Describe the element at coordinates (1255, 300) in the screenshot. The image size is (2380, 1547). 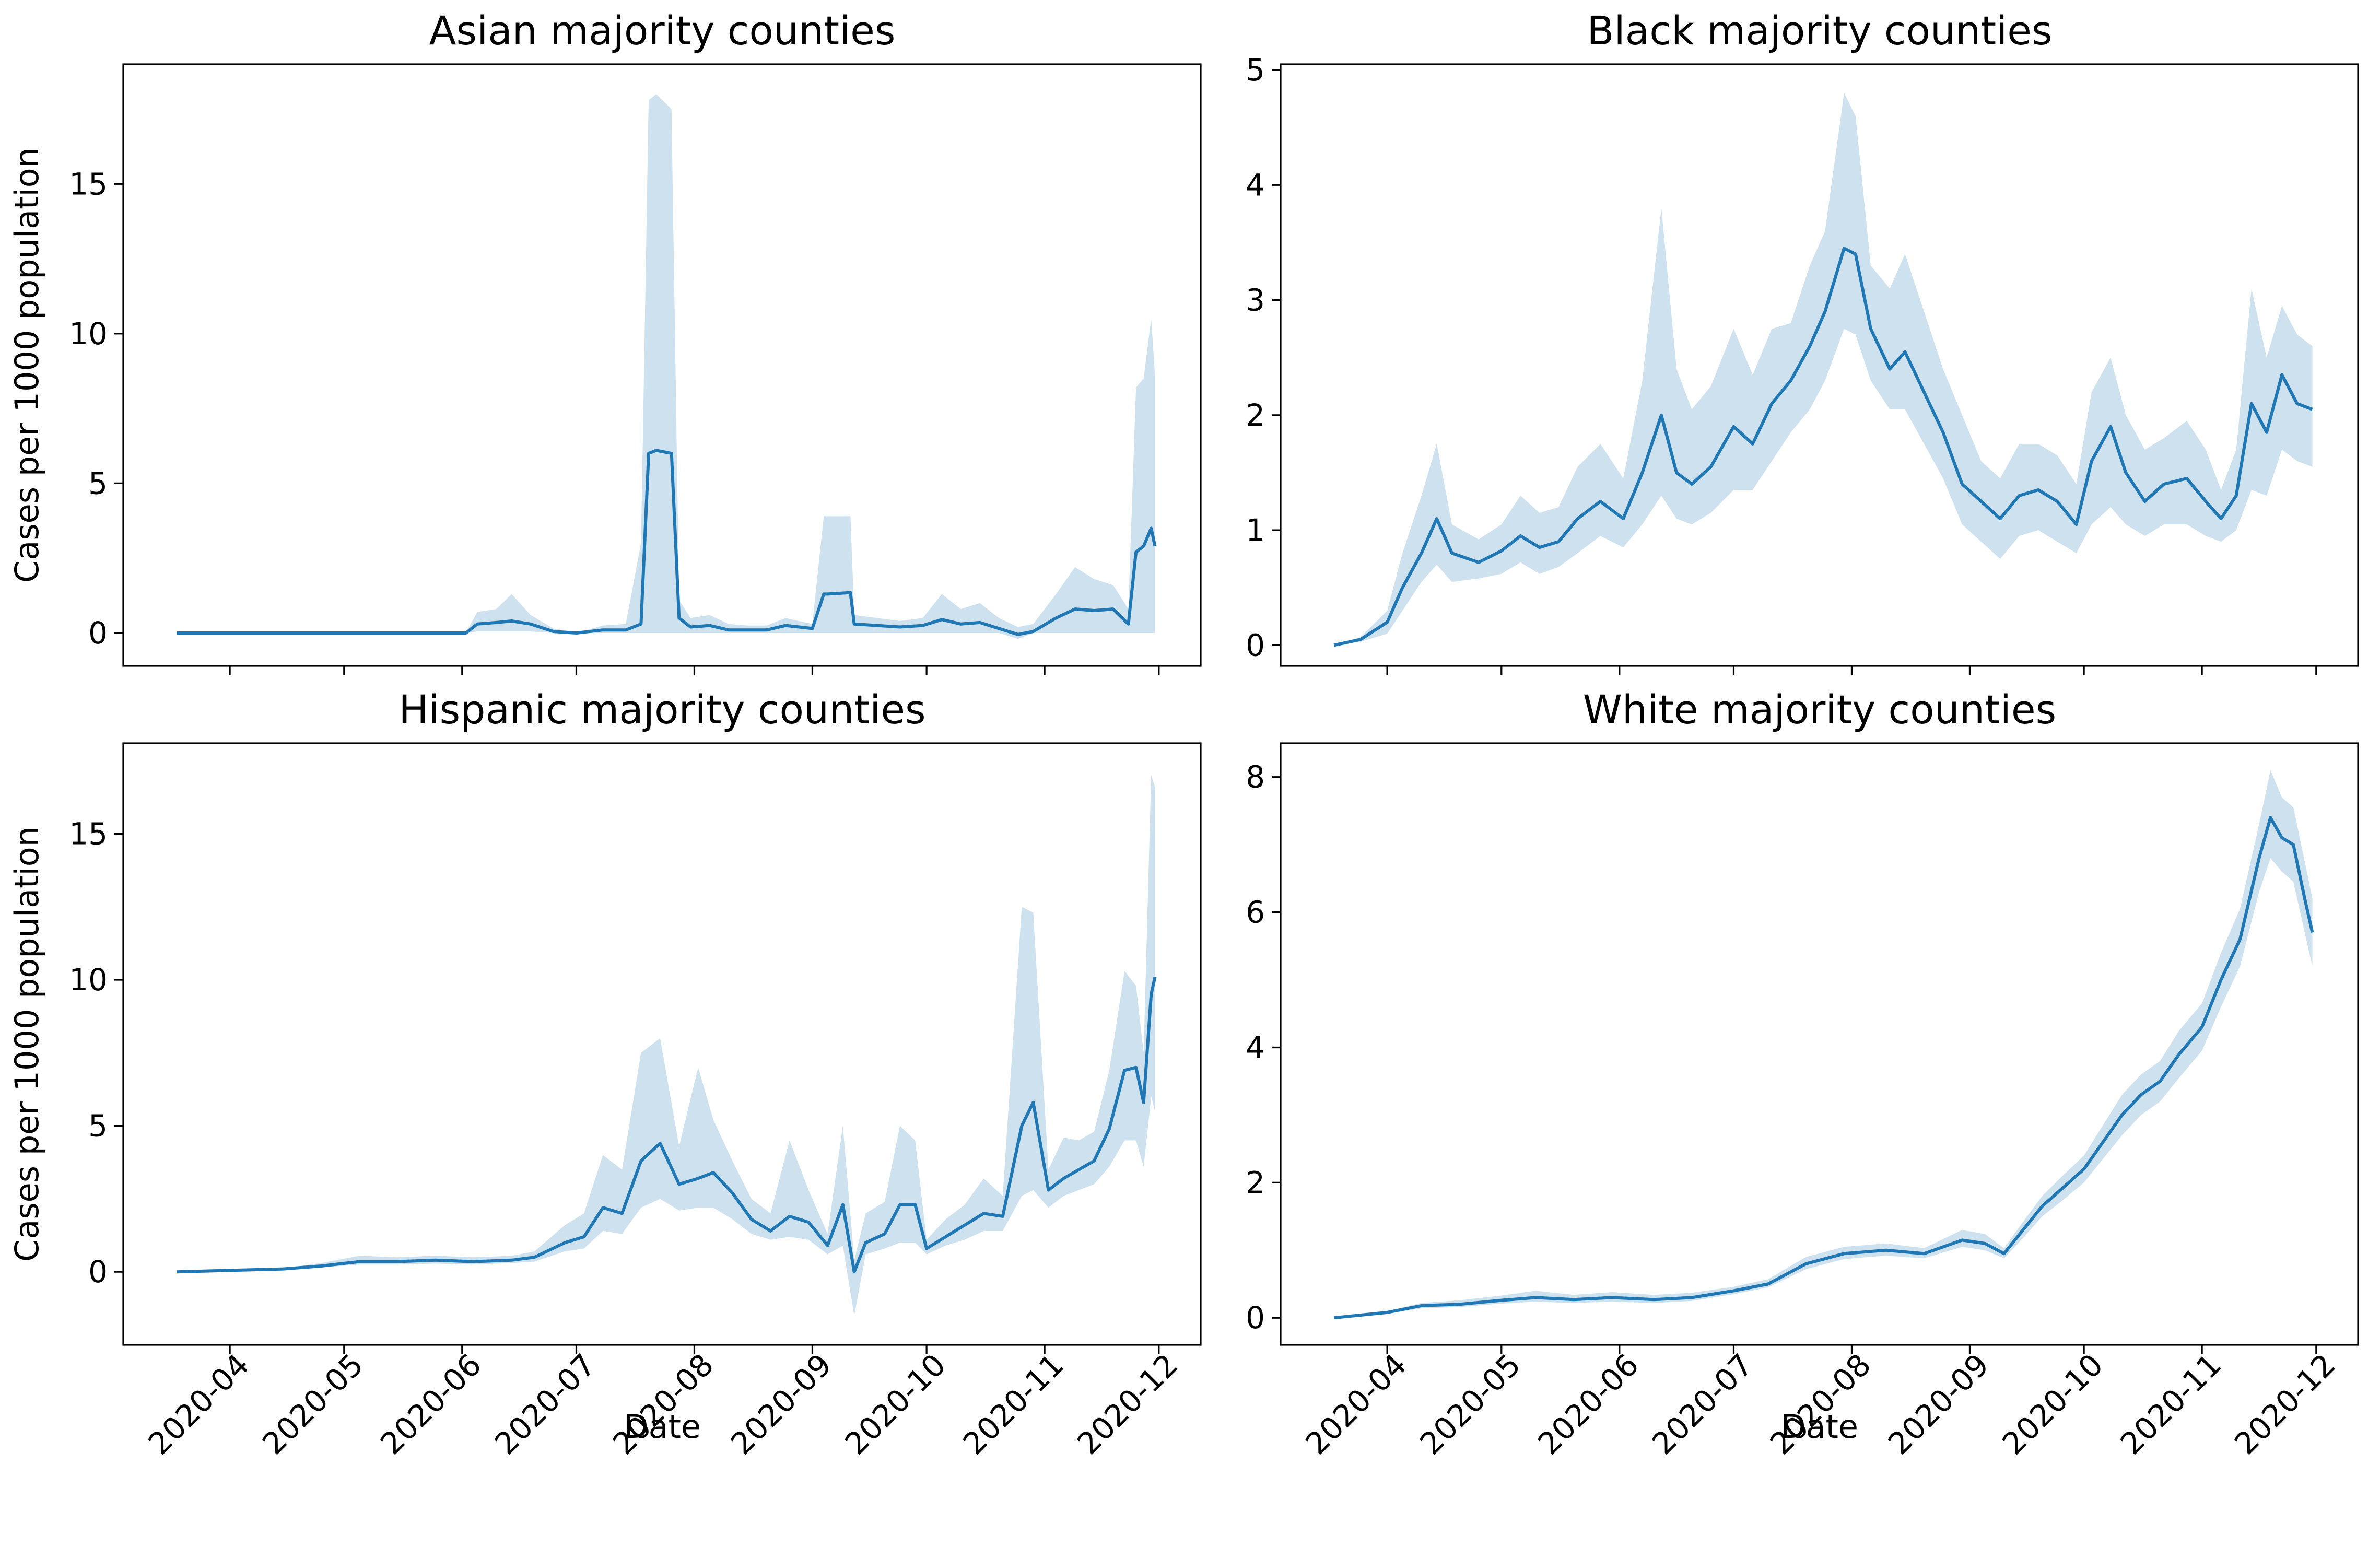
I see `y-tick-label: 3` at that location.